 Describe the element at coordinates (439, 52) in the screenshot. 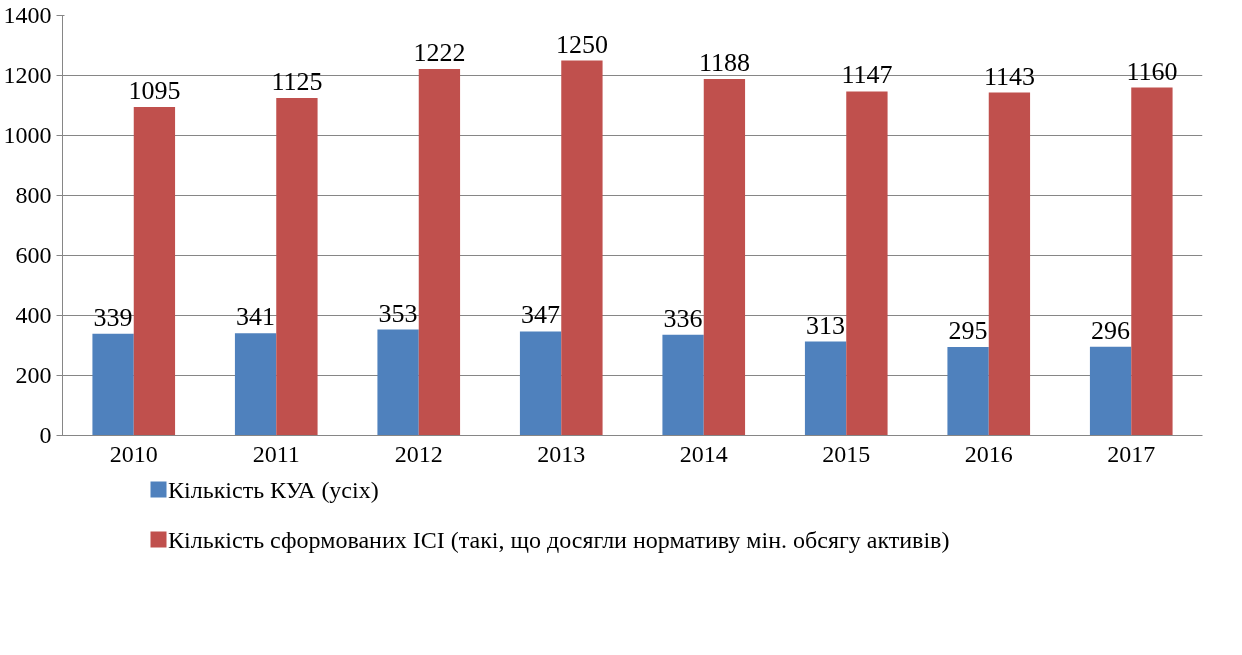

I see `data-label: 1222` at that location.